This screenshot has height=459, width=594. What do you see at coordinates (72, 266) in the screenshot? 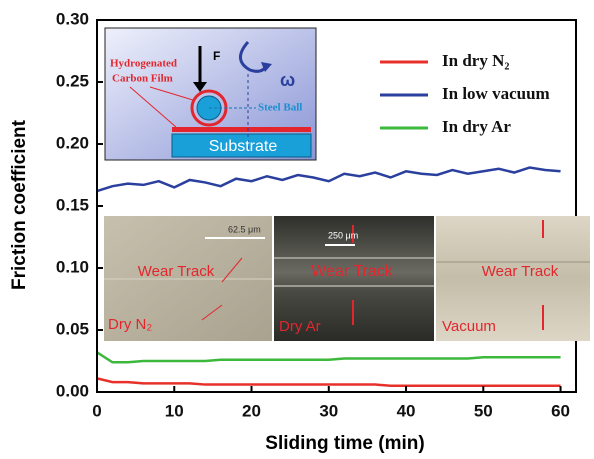
I see `y-tick-label: 0.10` at bounding box center [72, 266].